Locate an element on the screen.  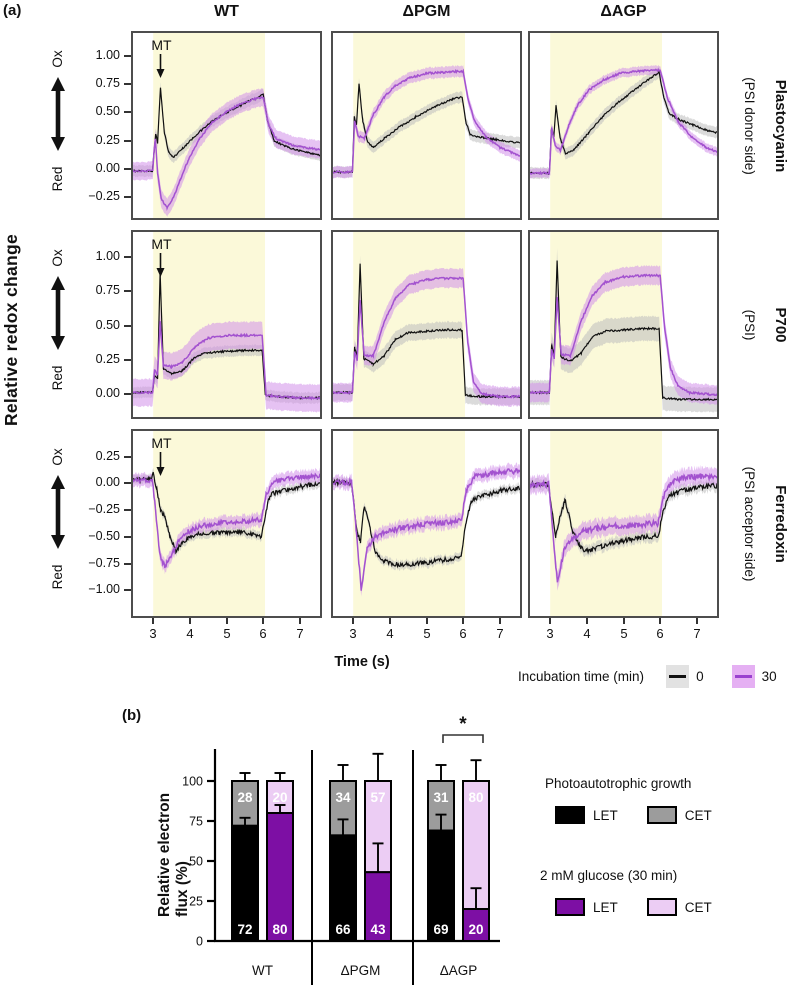
legend-label-glucose-cet: CET is located at coordinates (698, 907).